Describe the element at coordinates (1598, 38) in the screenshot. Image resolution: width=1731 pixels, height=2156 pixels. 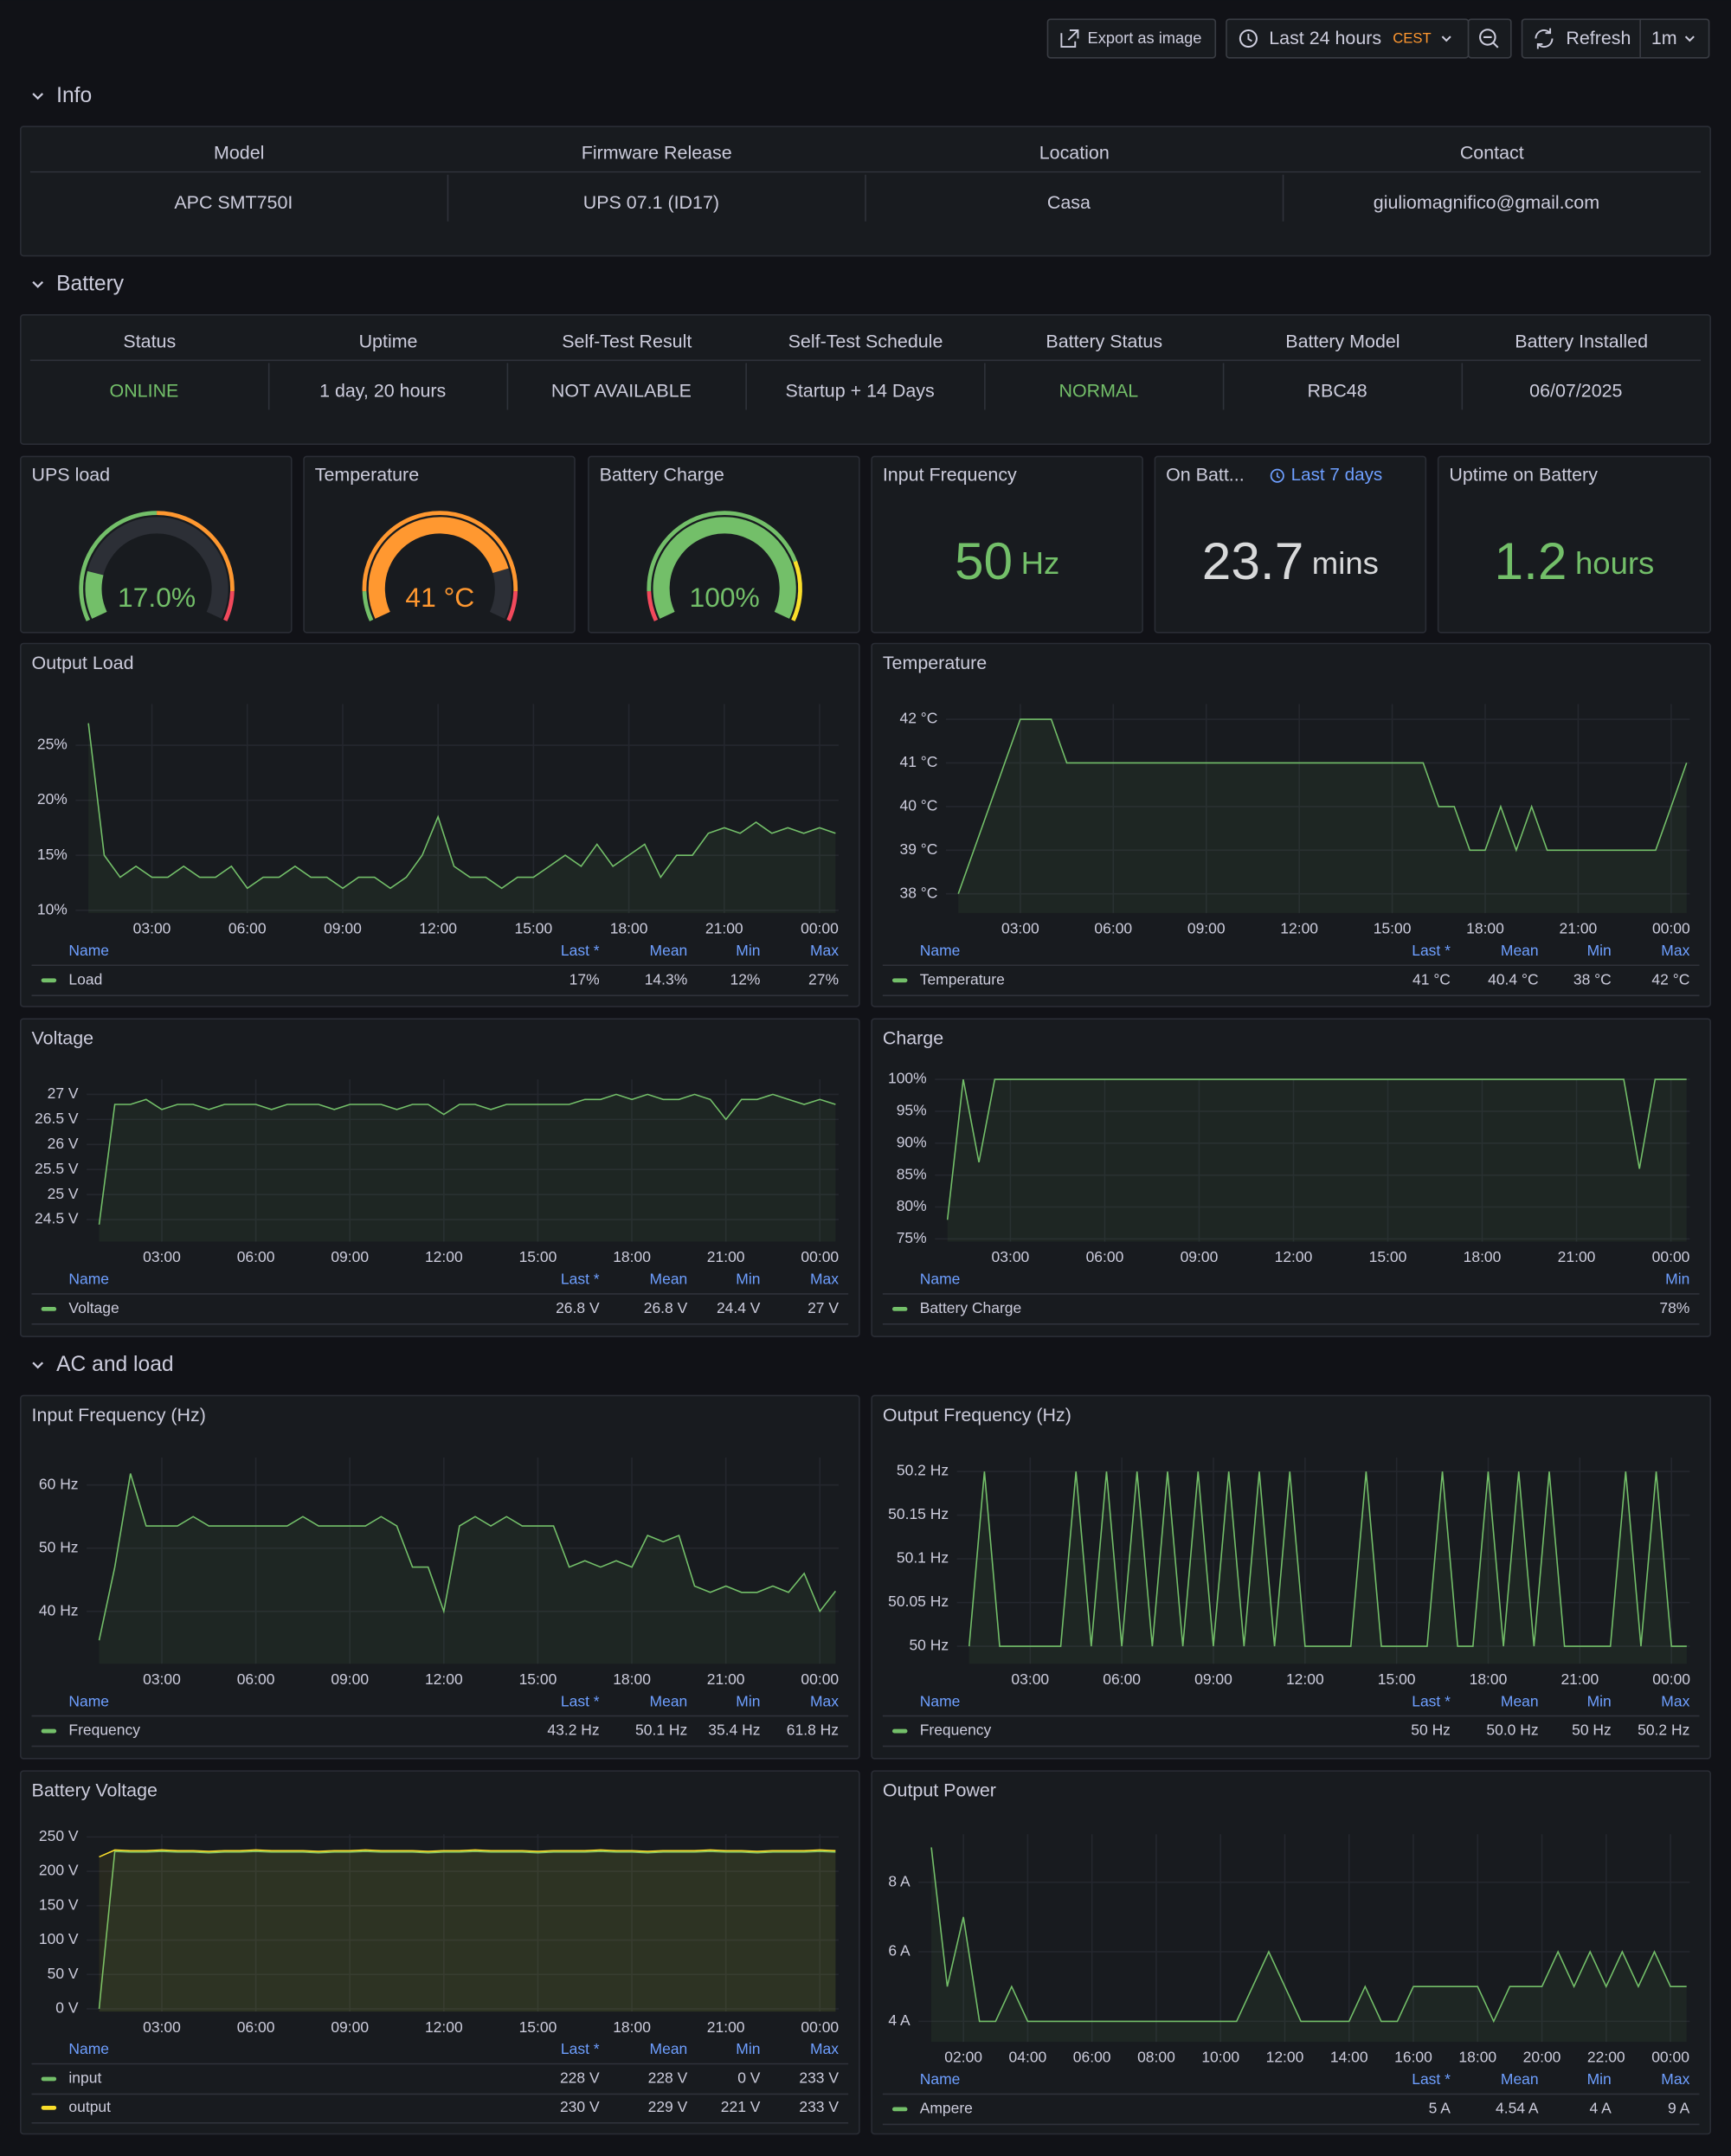
I see `refresh-label: Refresh` at that location.